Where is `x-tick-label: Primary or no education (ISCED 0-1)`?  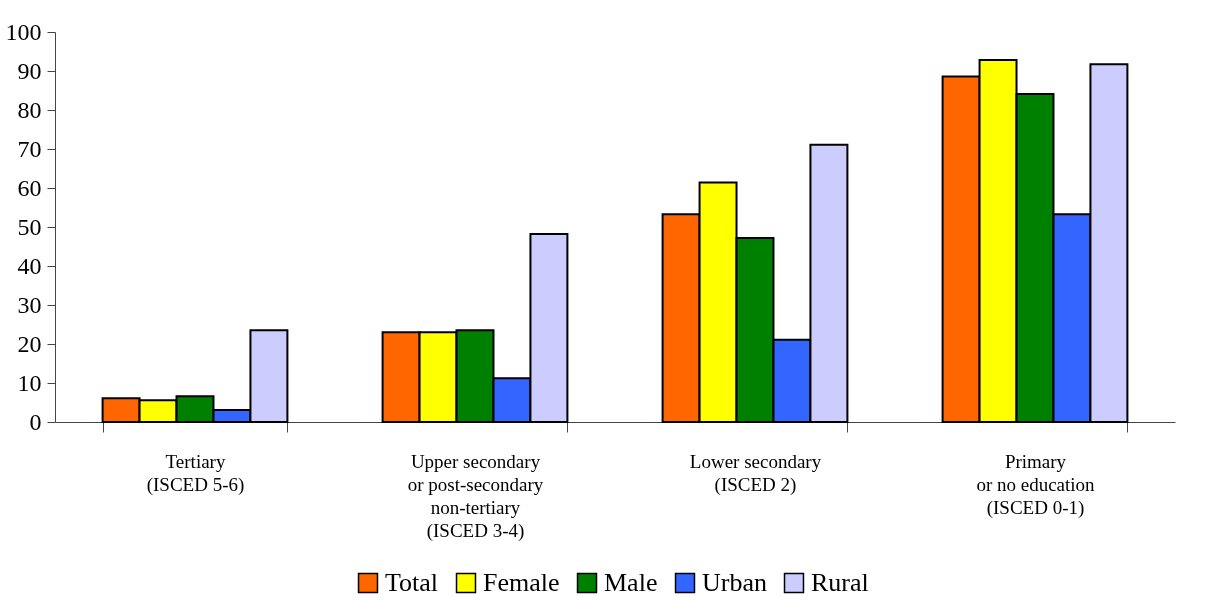
x-tick-label: Primary or no education (ISCED 0-1) is located at coordinates (1036, 484).